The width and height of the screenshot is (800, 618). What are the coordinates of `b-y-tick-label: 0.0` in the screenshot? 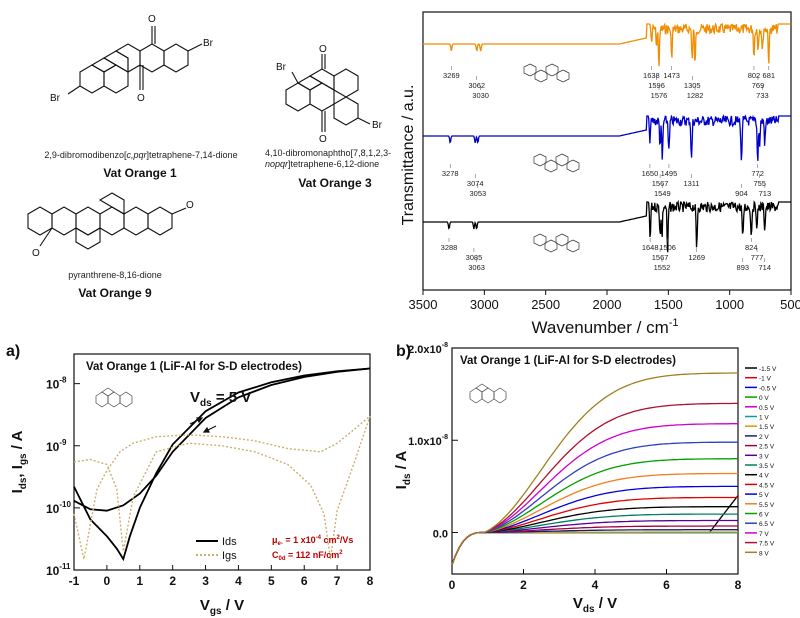 It's located at (440, 534).